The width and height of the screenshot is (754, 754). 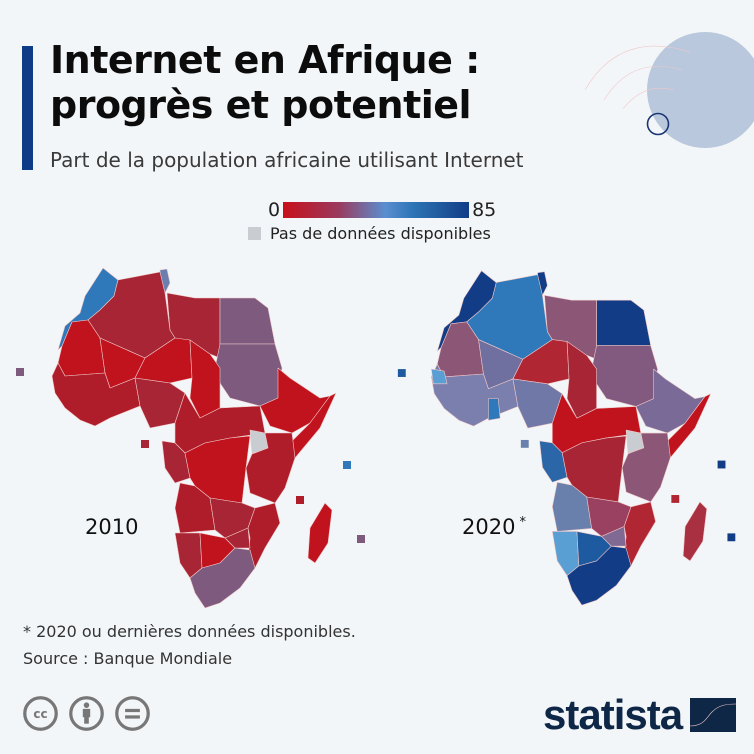 What do you see at coordinates (484, 210) in the screenshot?
I see `legend-max-label: 85` at bounding box center [484, 210].